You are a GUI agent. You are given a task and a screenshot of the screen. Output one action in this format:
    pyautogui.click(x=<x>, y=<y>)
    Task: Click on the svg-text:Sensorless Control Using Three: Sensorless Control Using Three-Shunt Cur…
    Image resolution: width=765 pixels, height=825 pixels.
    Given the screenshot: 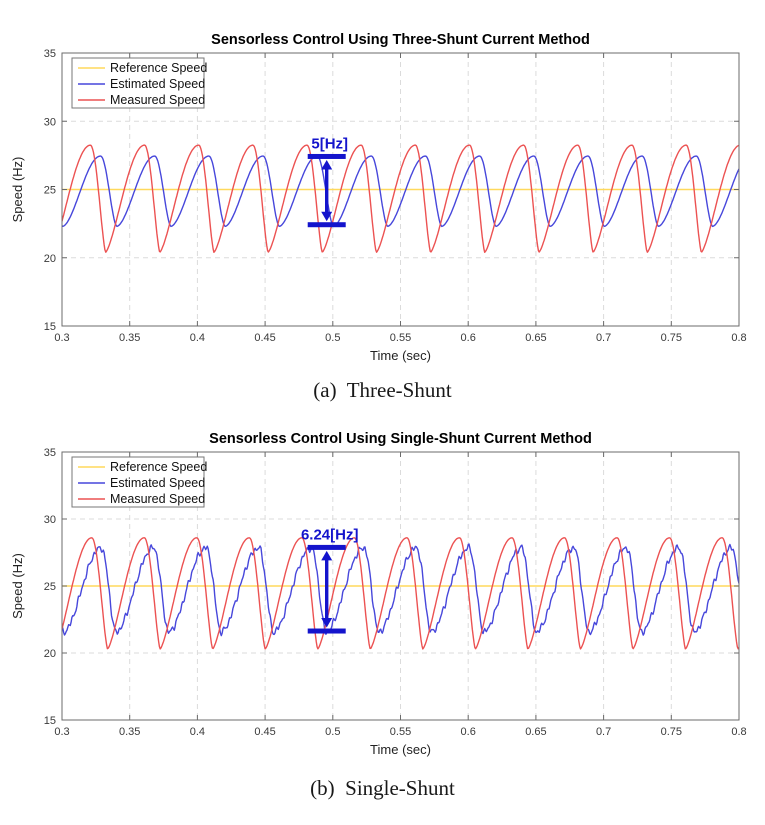 What is the action you would take?
    pyautogui.click(x=400, y=40)
    